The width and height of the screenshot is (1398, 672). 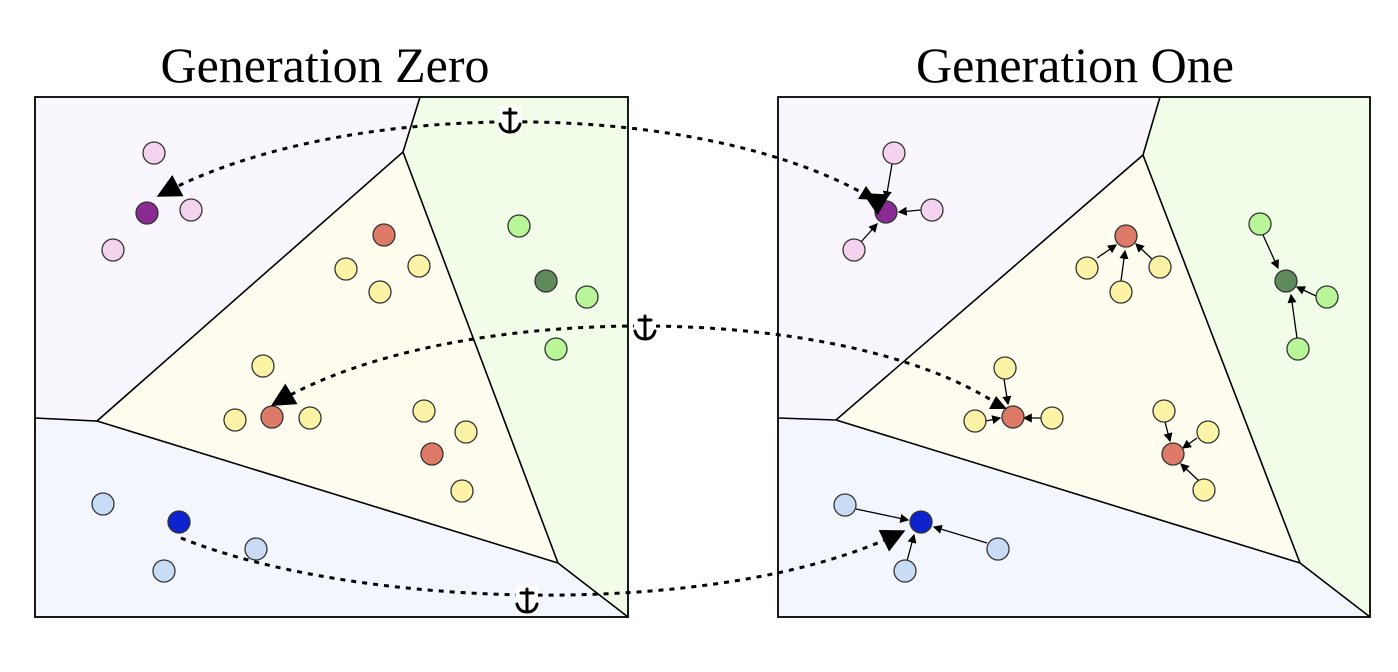 I want to click on generation-zero-title: Generation Zero, so click(x=325, y=65).